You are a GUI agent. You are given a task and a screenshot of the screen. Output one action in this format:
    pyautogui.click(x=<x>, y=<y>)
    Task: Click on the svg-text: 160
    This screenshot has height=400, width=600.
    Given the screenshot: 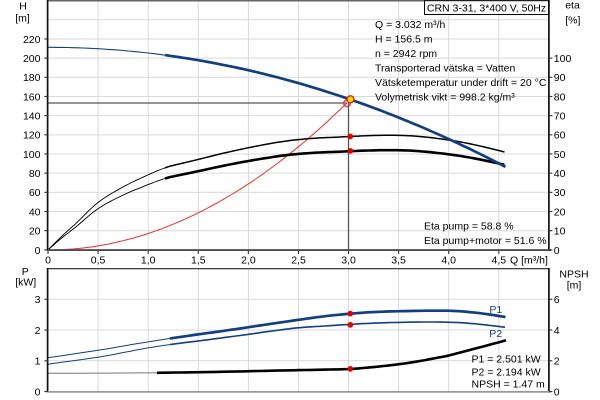 What is the action you would take?
    pyautogui.click(x=32, y=97)
    